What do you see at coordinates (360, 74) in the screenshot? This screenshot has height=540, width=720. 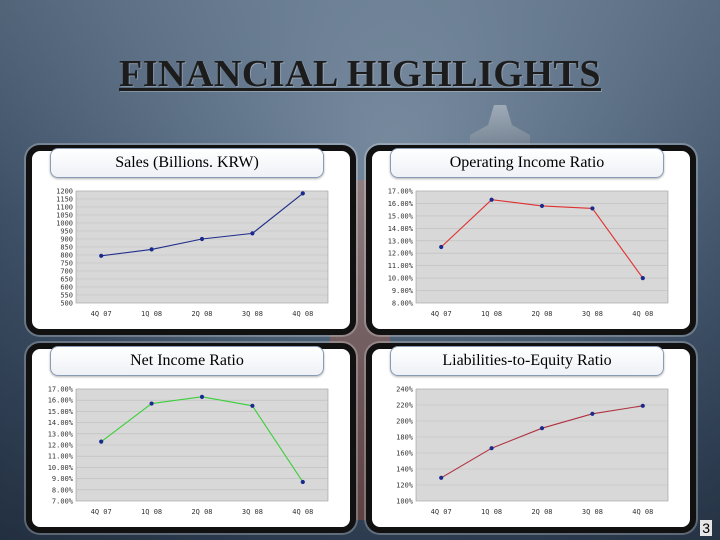 I see `page-title: FINANCIAL HIGHLIGHTS` at bounding box center [360, 74].